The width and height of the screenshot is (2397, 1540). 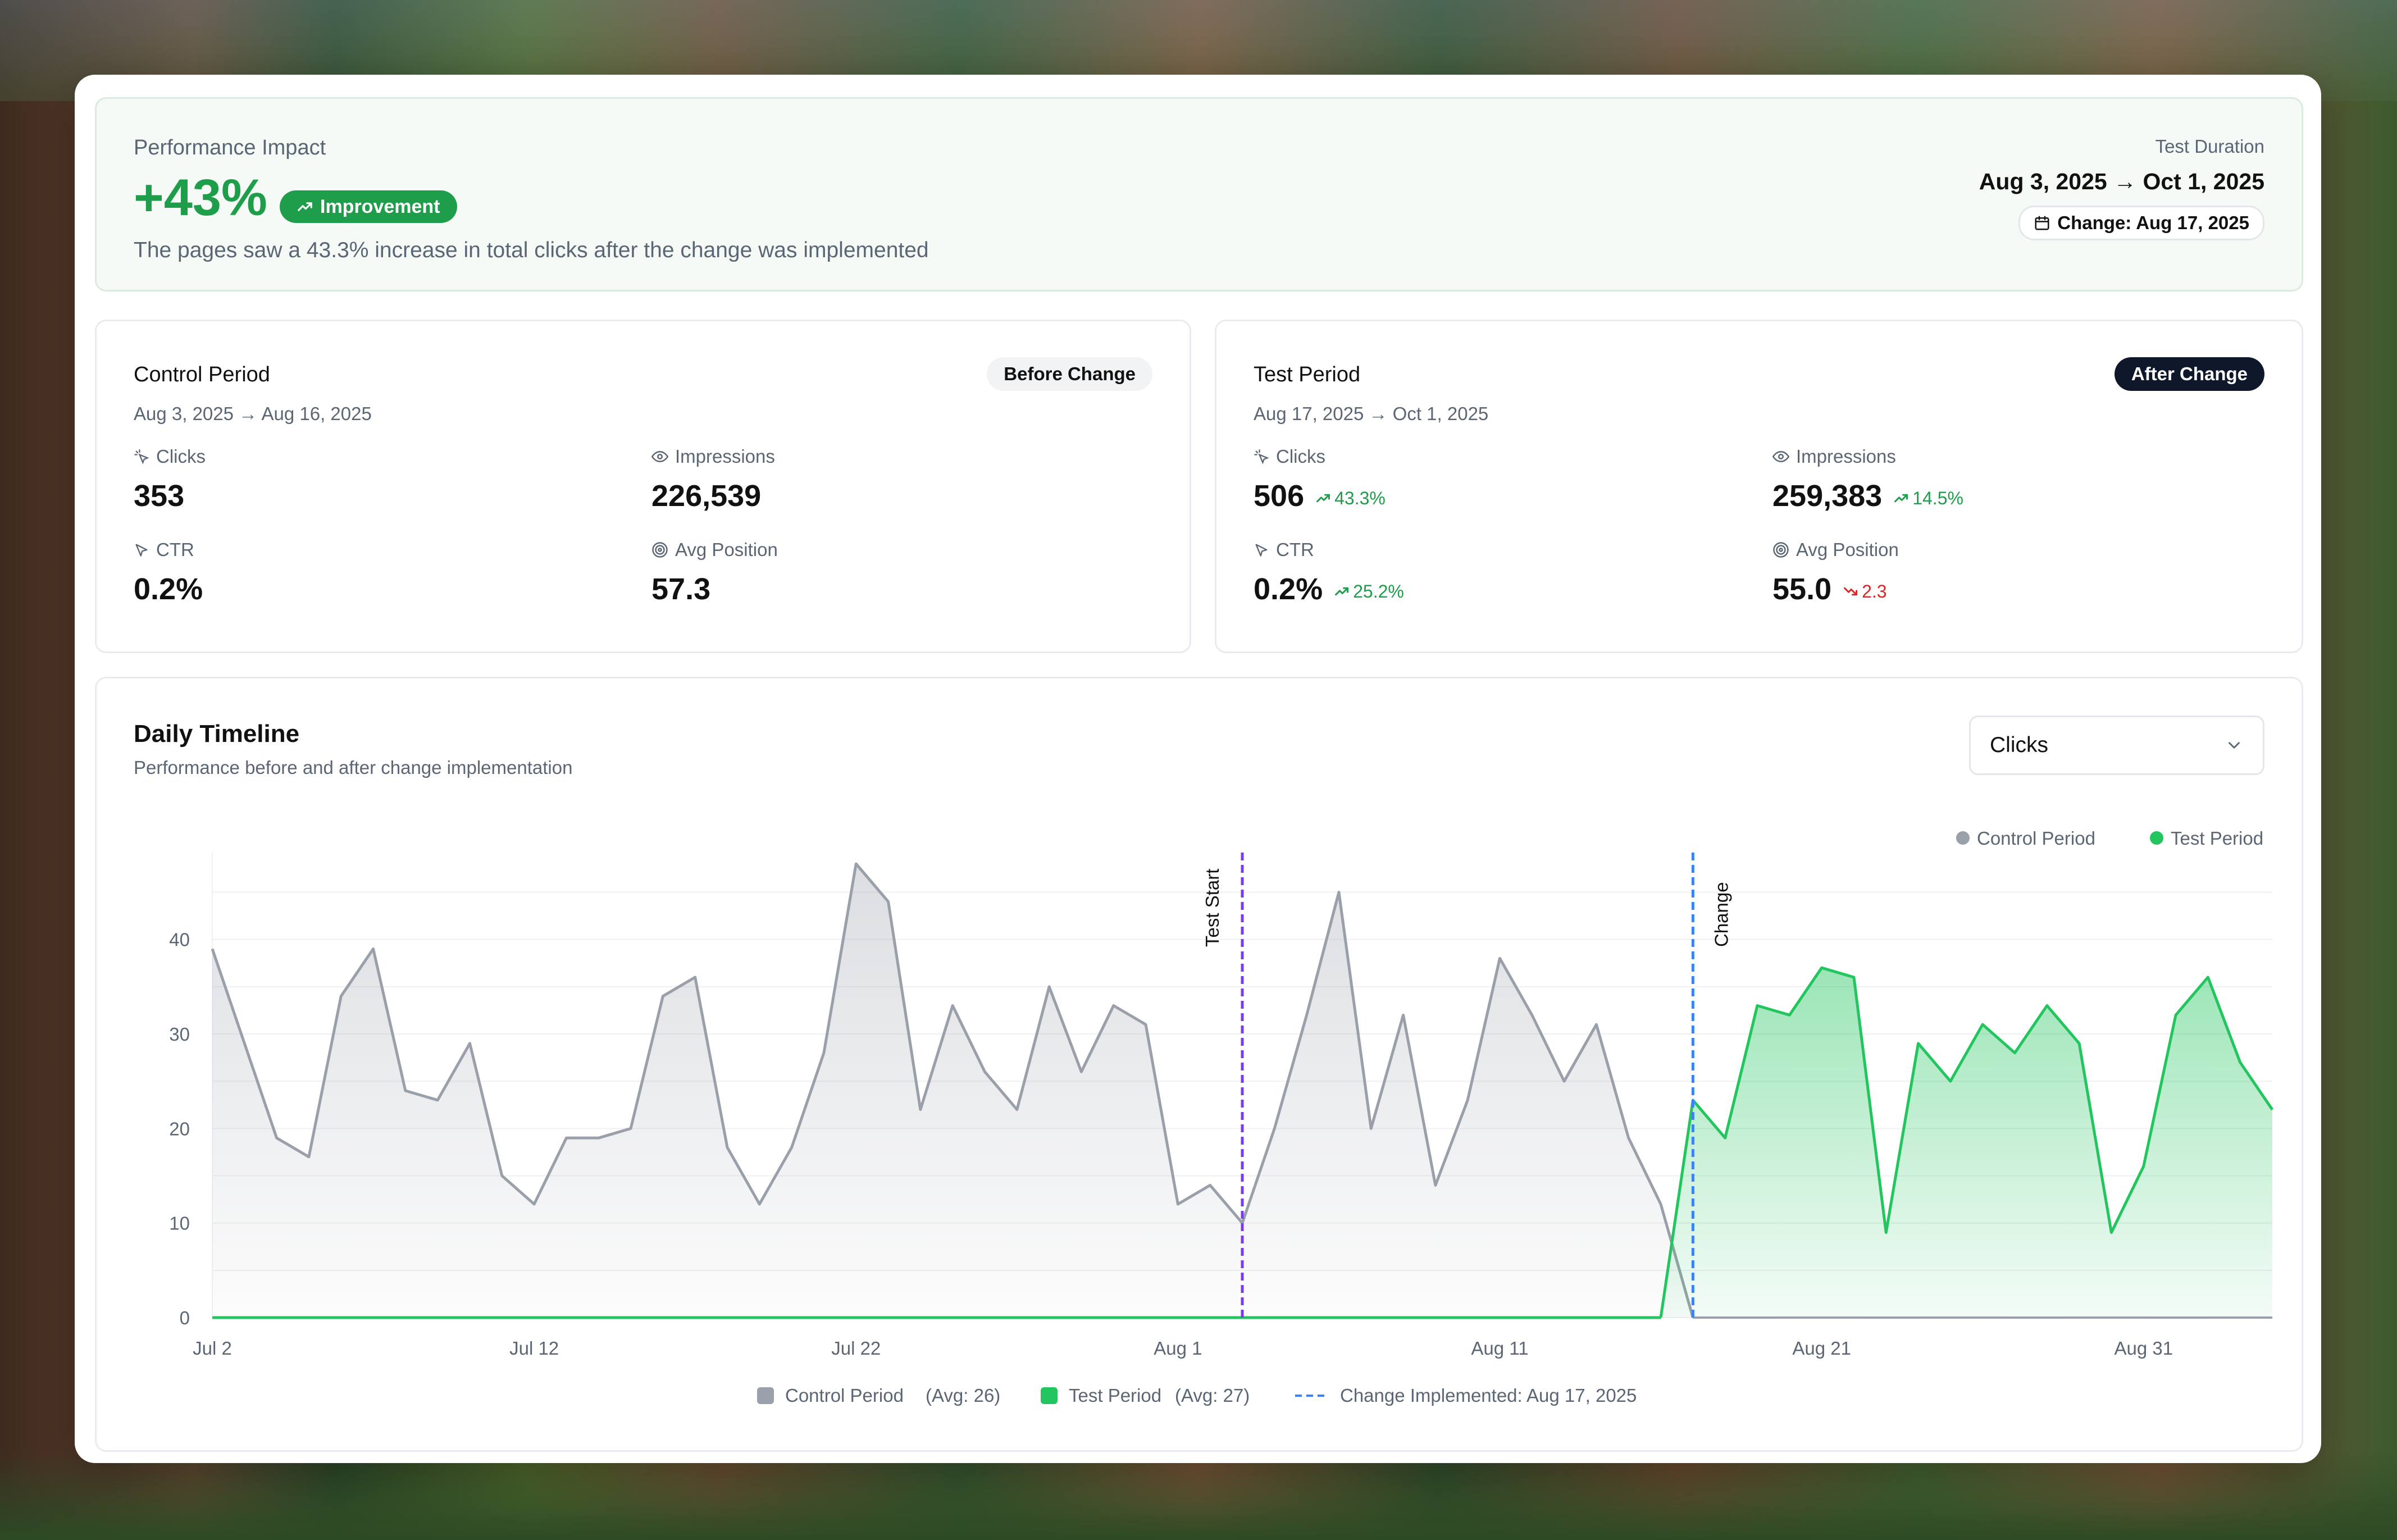 What do you see at coordinates (1846, 457) in the screenshot?
I see `test-impressions-label: Impressions` at bounding box center [1846, 457].